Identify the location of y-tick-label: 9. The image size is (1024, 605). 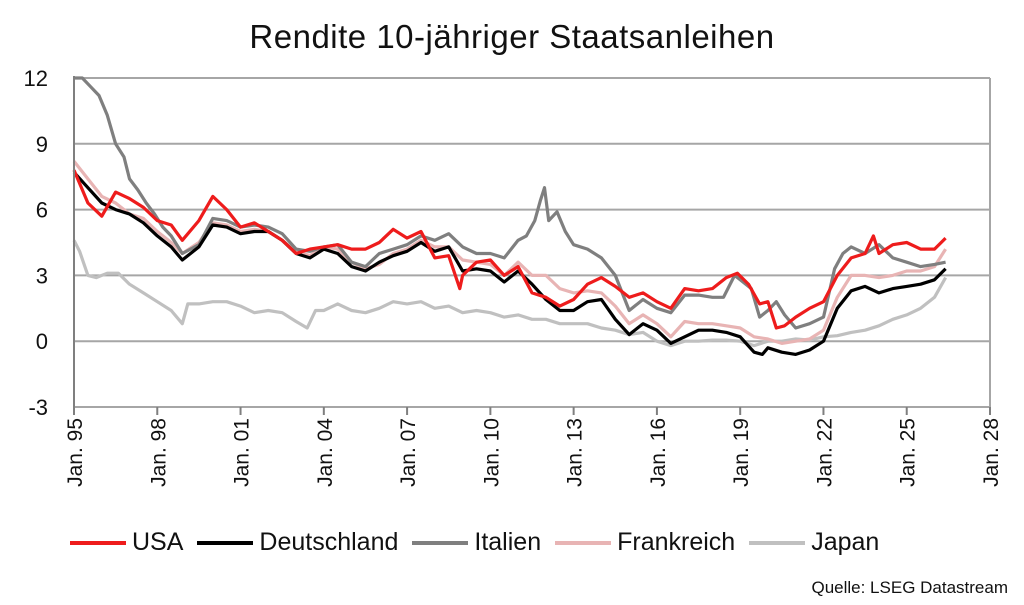
(42, 144).